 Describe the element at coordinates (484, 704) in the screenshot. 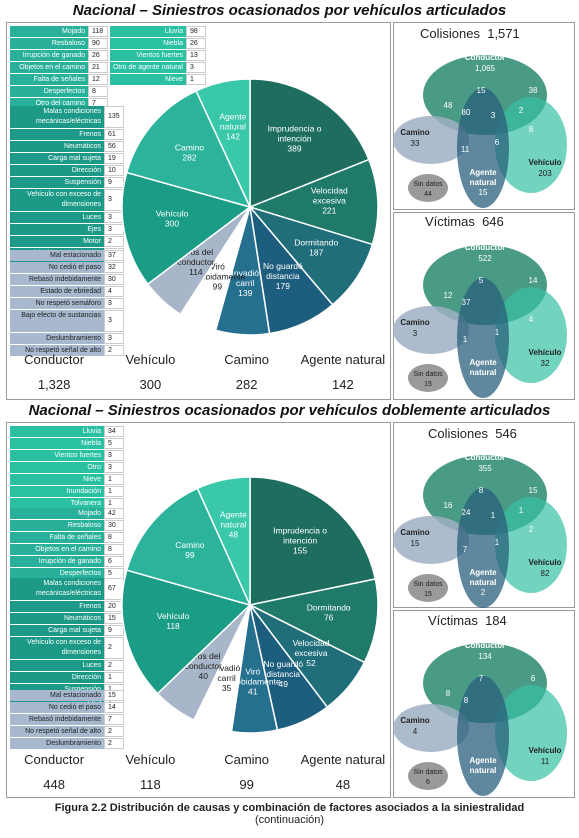

I see `s2-venn-victimas-frame` at that location.